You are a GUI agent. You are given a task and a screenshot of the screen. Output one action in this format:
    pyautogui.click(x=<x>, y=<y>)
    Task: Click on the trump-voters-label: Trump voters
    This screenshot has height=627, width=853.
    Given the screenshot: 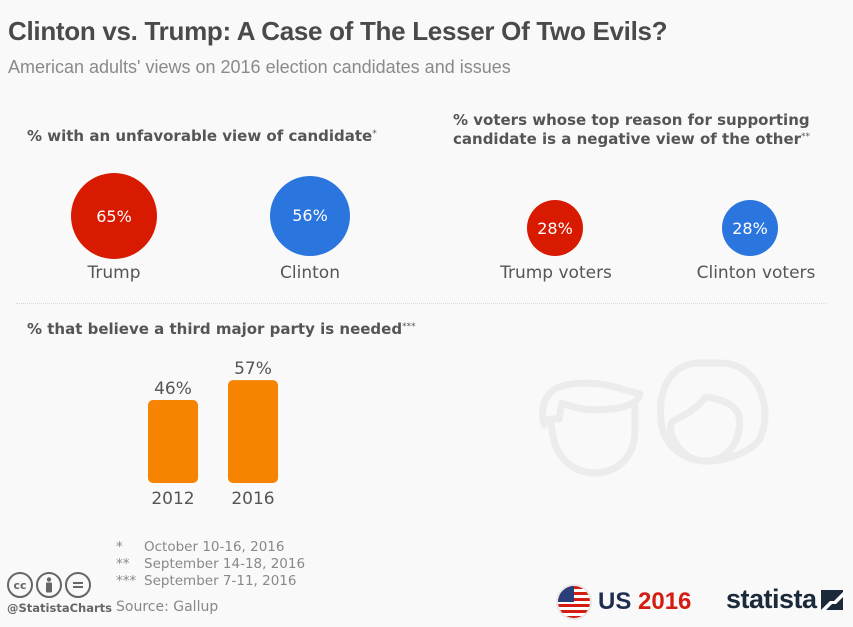 What is the action you would take?
    pyautogui.click(x=556, y=273)
    